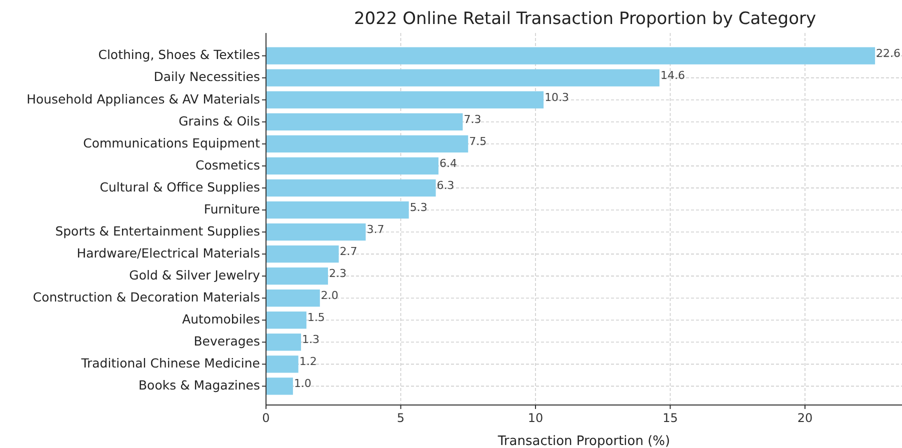 The height and width of the screenshot is (448, 902). What do you see at coordinates (199, 385) in the screenshot?
I see `y-tick-label: Books & Magazines` at bounding box center [199, 385].